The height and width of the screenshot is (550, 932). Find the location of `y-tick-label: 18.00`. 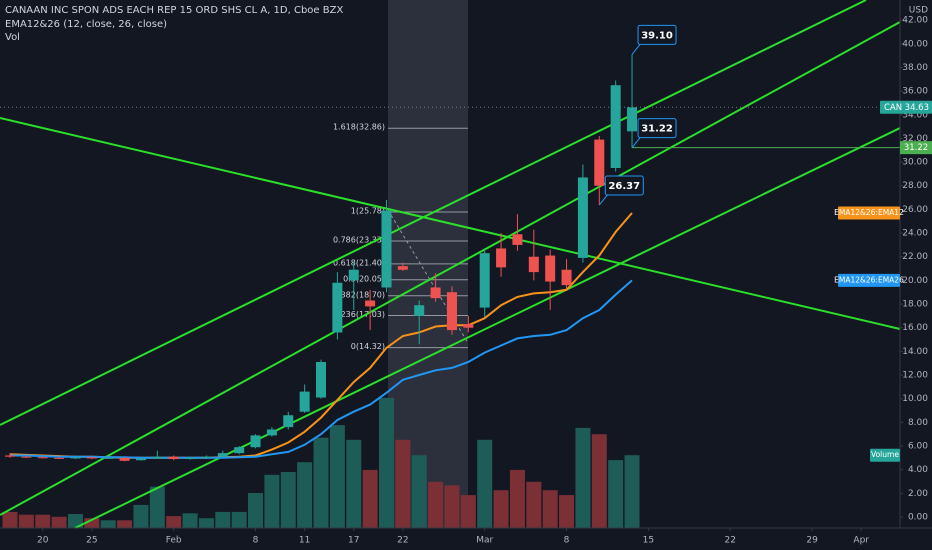

y-tick-label: 18.00 is located at coordinates (915, 305).